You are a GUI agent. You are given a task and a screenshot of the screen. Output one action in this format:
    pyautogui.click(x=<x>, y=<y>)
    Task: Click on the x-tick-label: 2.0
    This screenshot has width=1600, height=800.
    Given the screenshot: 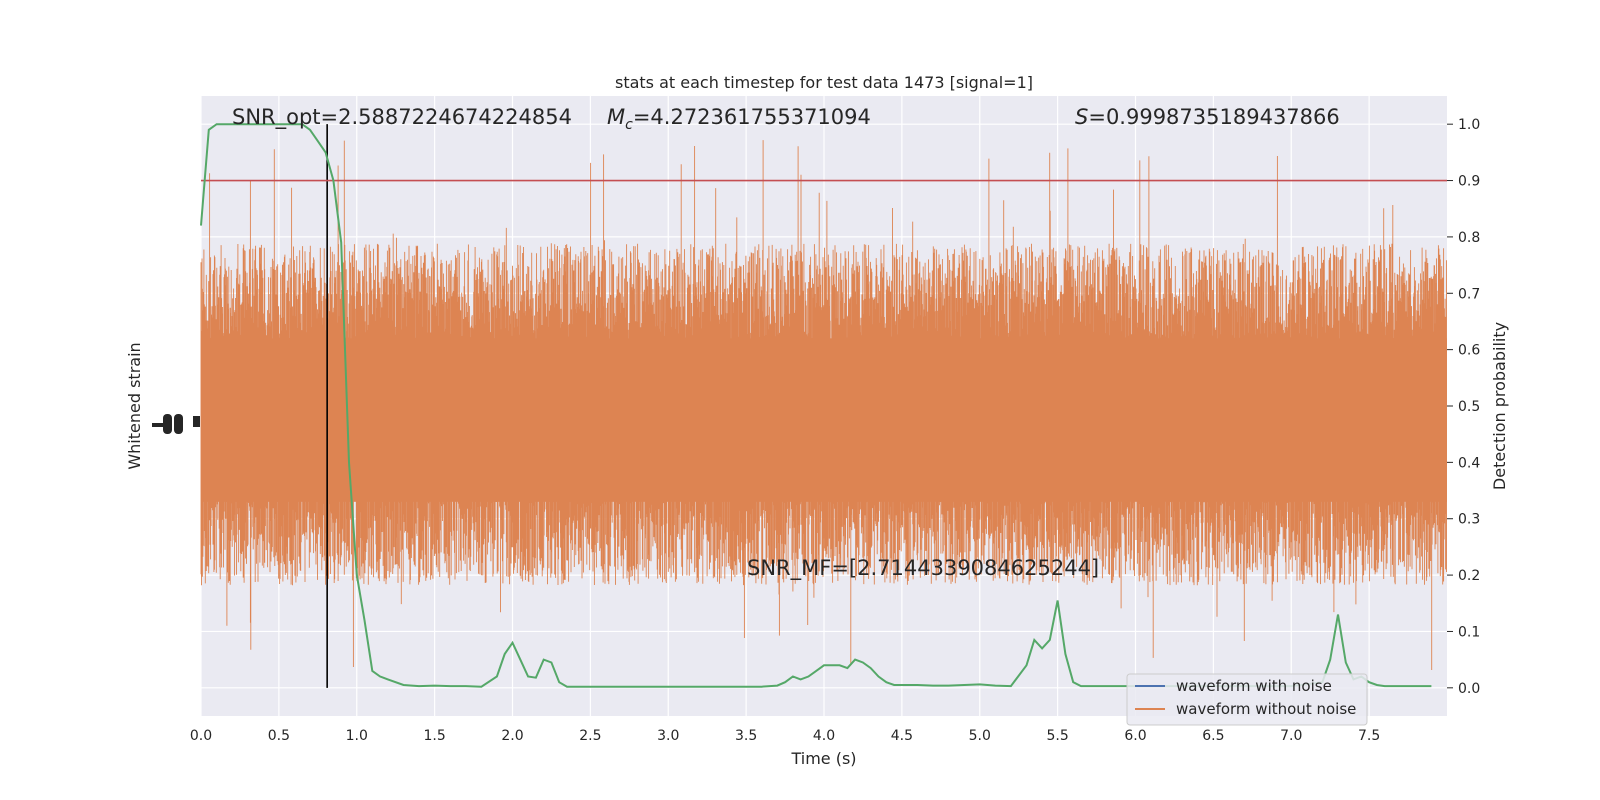 What is the action you would take?
    pyautogui.click(x=512, y=736)
    